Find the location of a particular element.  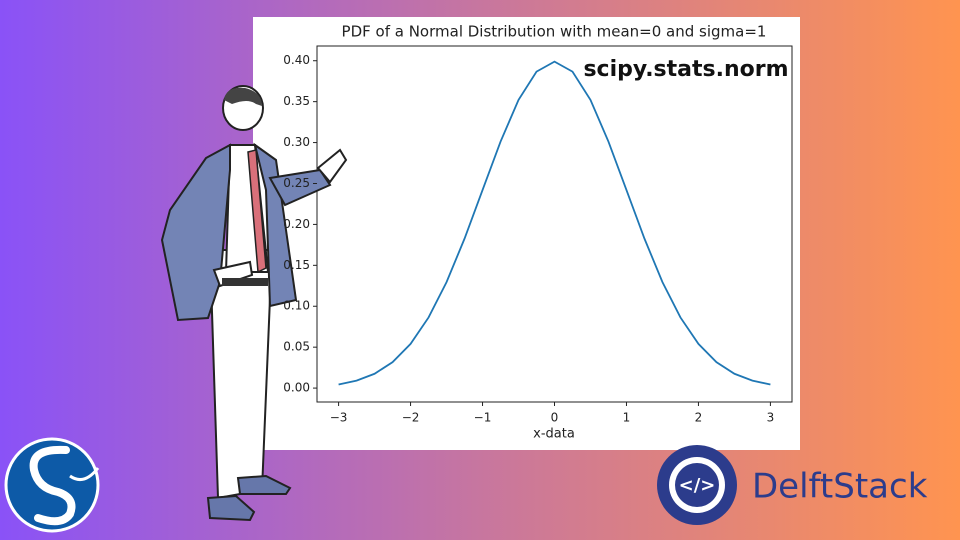

y-tick-label: 0.40 is located at coordinates (296, 60).